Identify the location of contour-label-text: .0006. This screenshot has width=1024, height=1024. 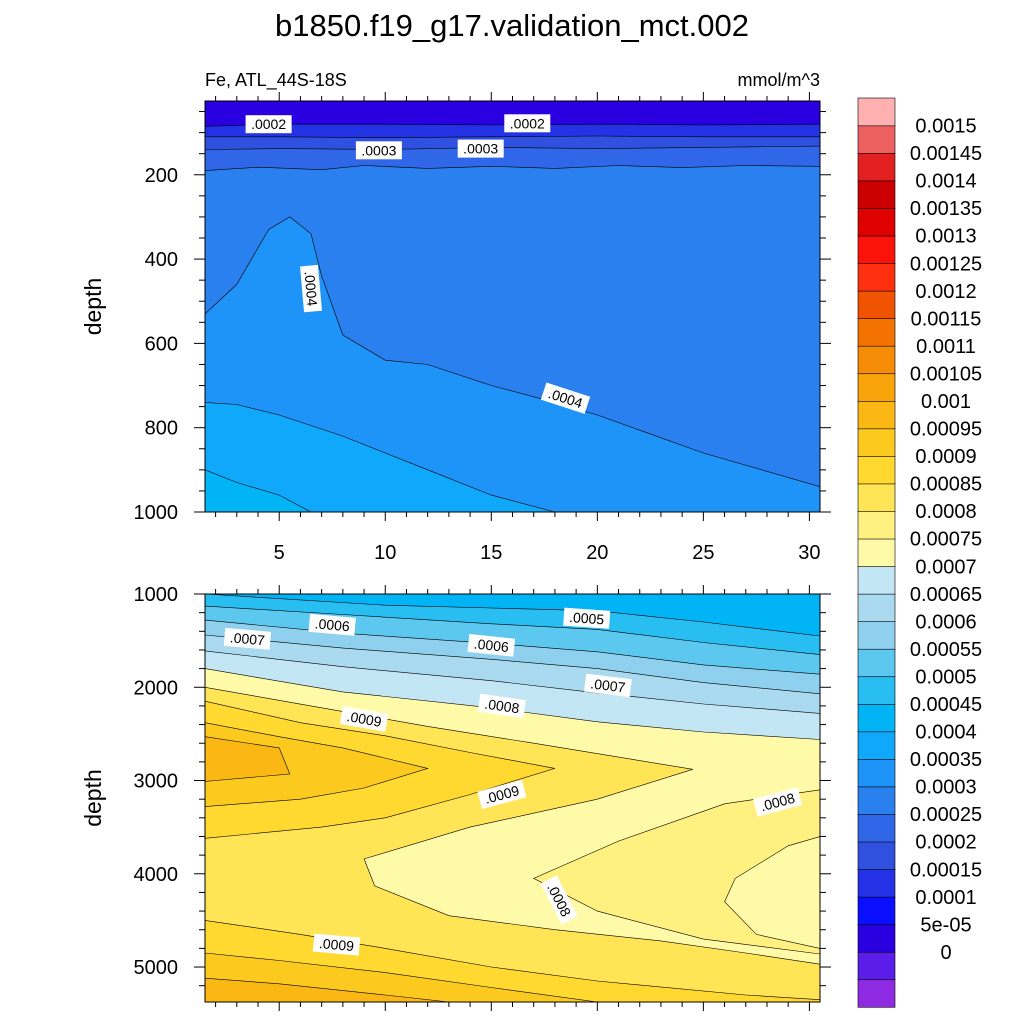
(491, 646).